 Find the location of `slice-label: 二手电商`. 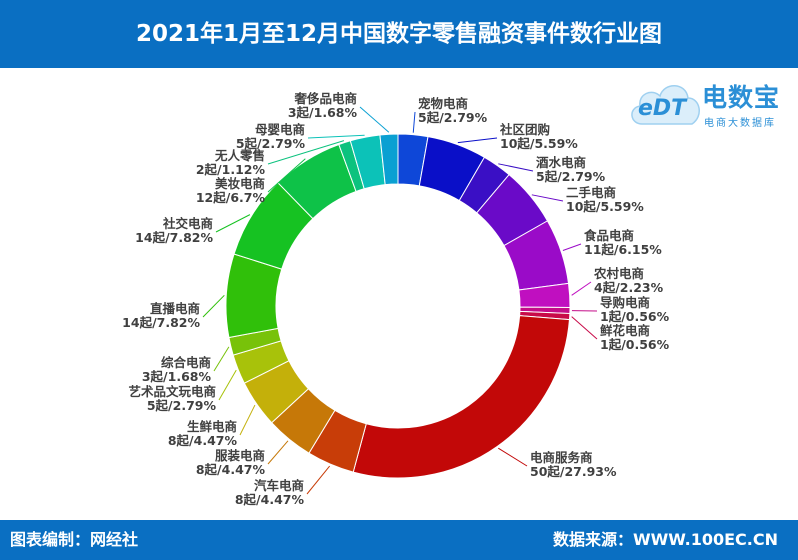

slice-label: 二手电商 is located at coordinates (591, 192).